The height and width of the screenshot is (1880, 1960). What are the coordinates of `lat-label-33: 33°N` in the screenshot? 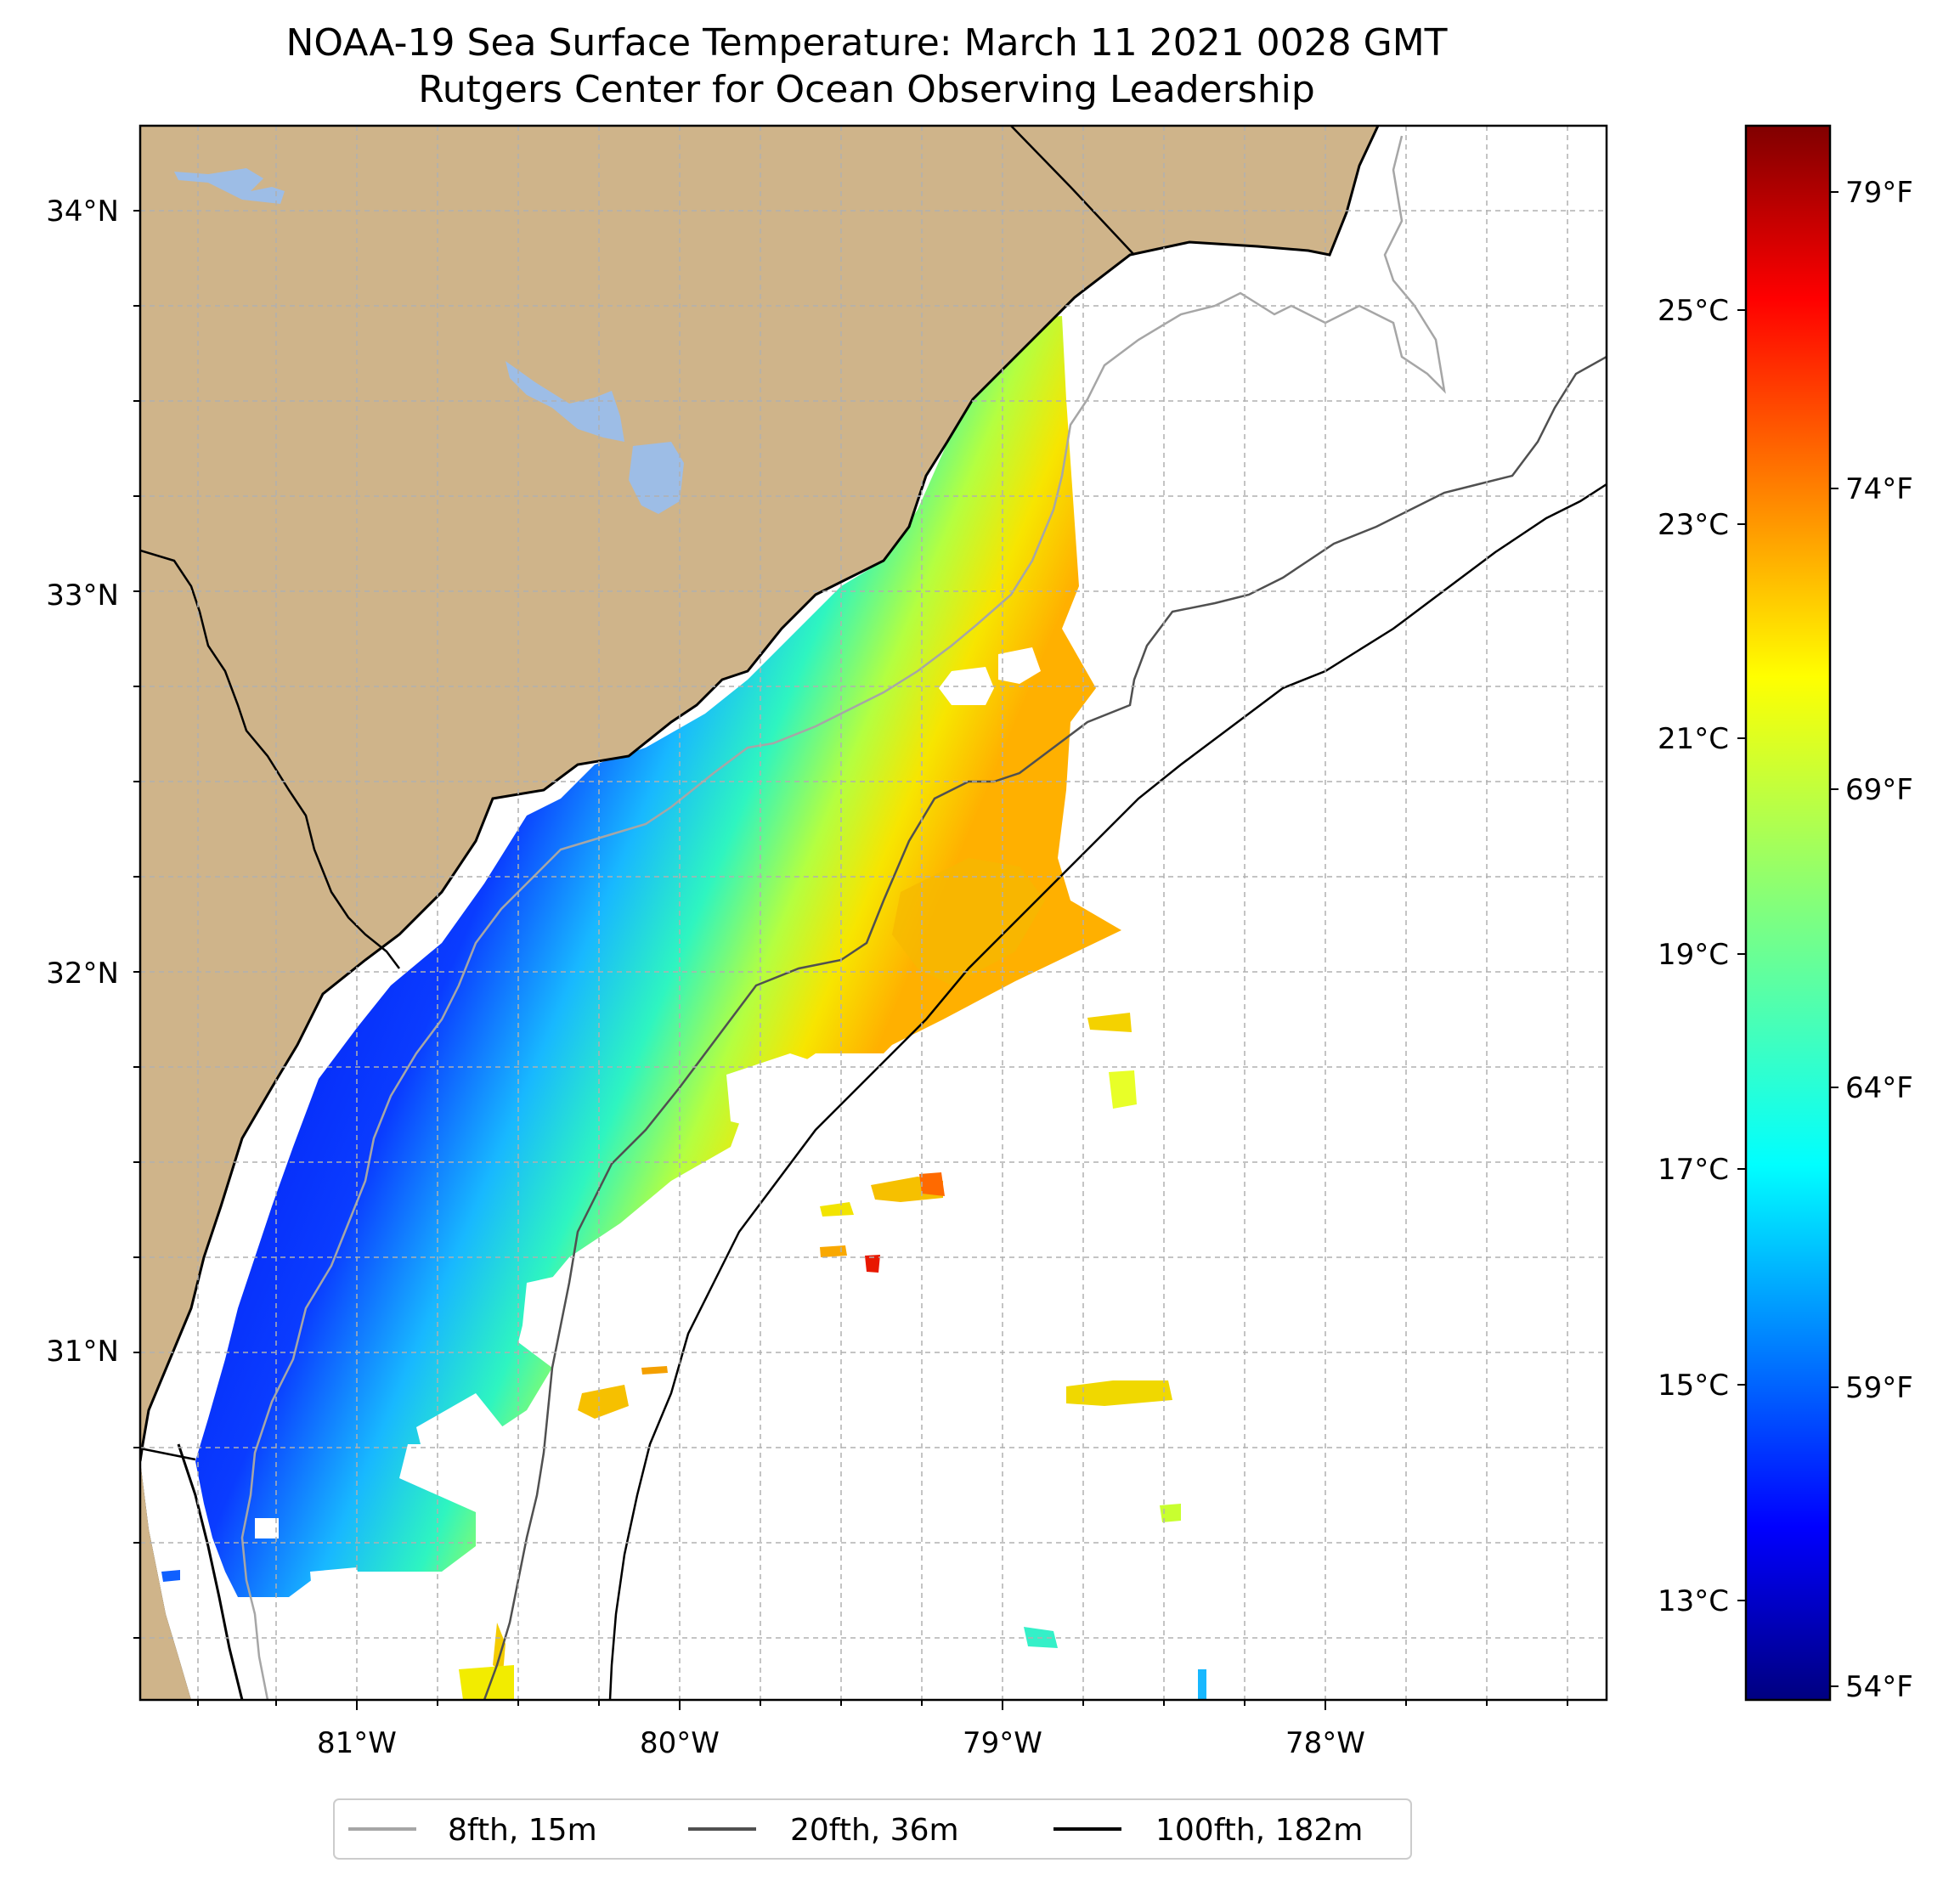 It's located at (83, 596).